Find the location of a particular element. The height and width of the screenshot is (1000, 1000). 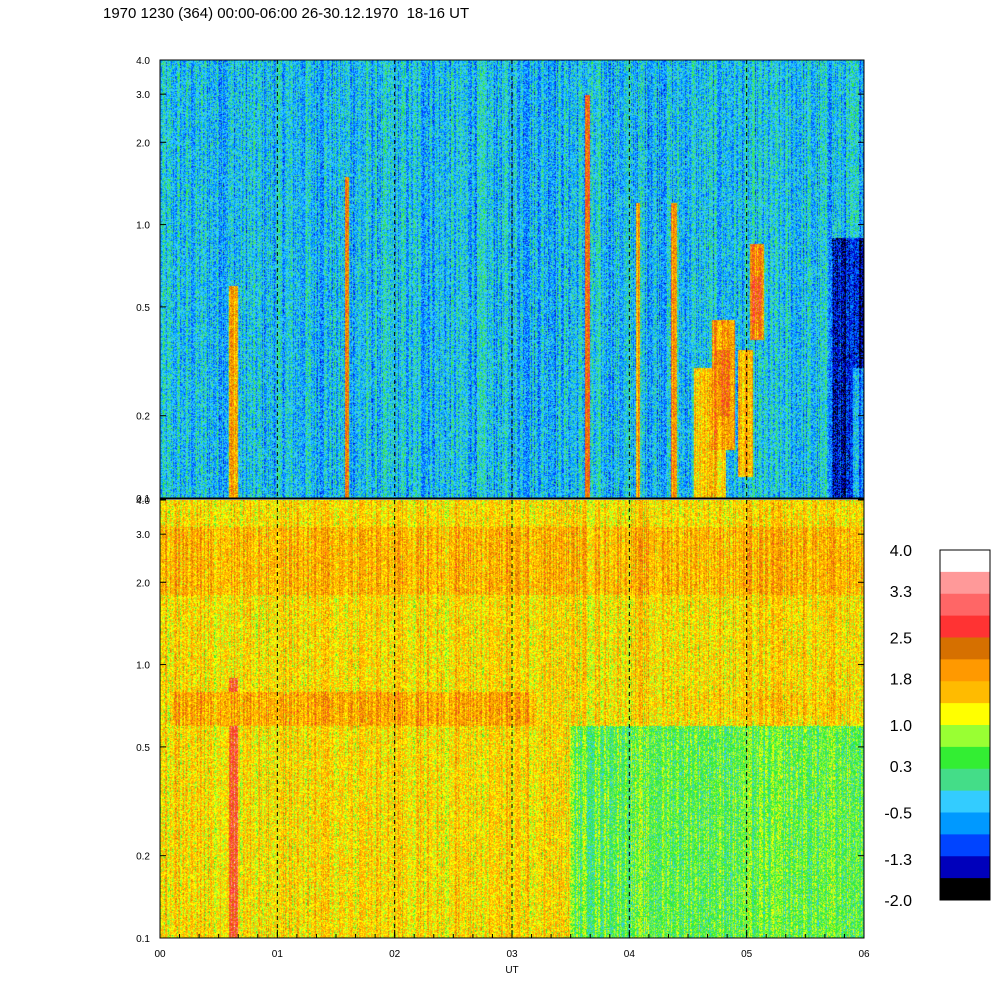

lower-y-tick-label-0.1: 0.1 is located at coordinates (143, 939).